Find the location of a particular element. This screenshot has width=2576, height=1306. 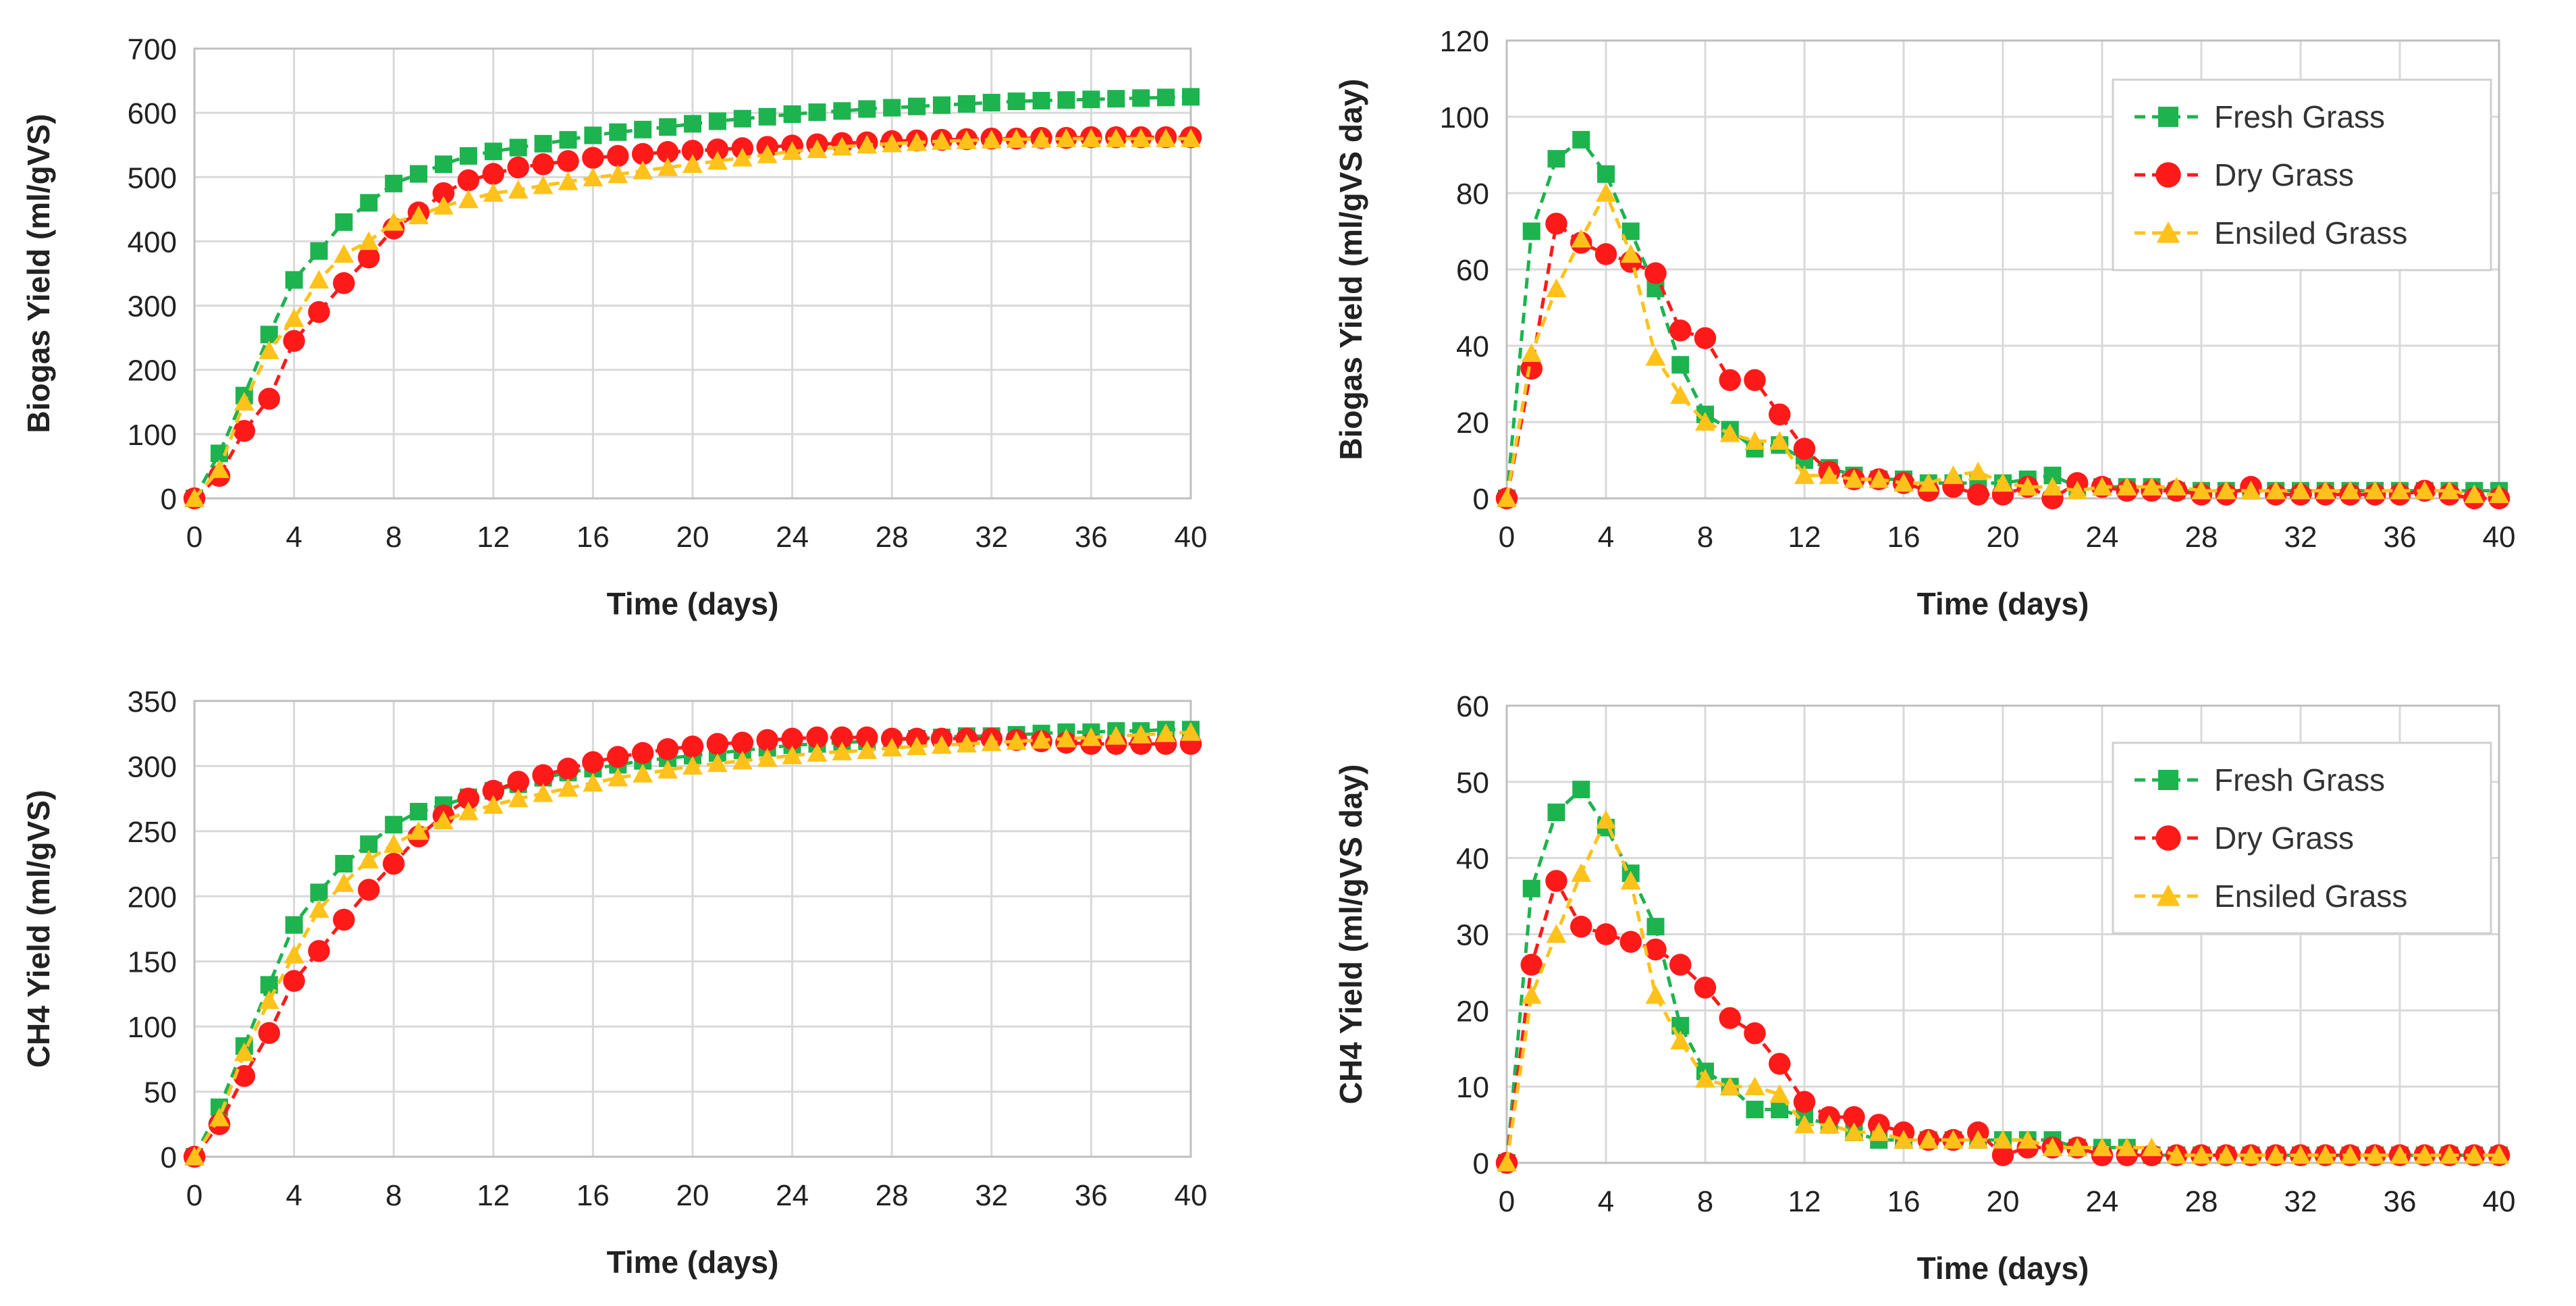

legend: Fresh Grass Dry Grass Ensiled Grass is located at coordinates (2302, 174).